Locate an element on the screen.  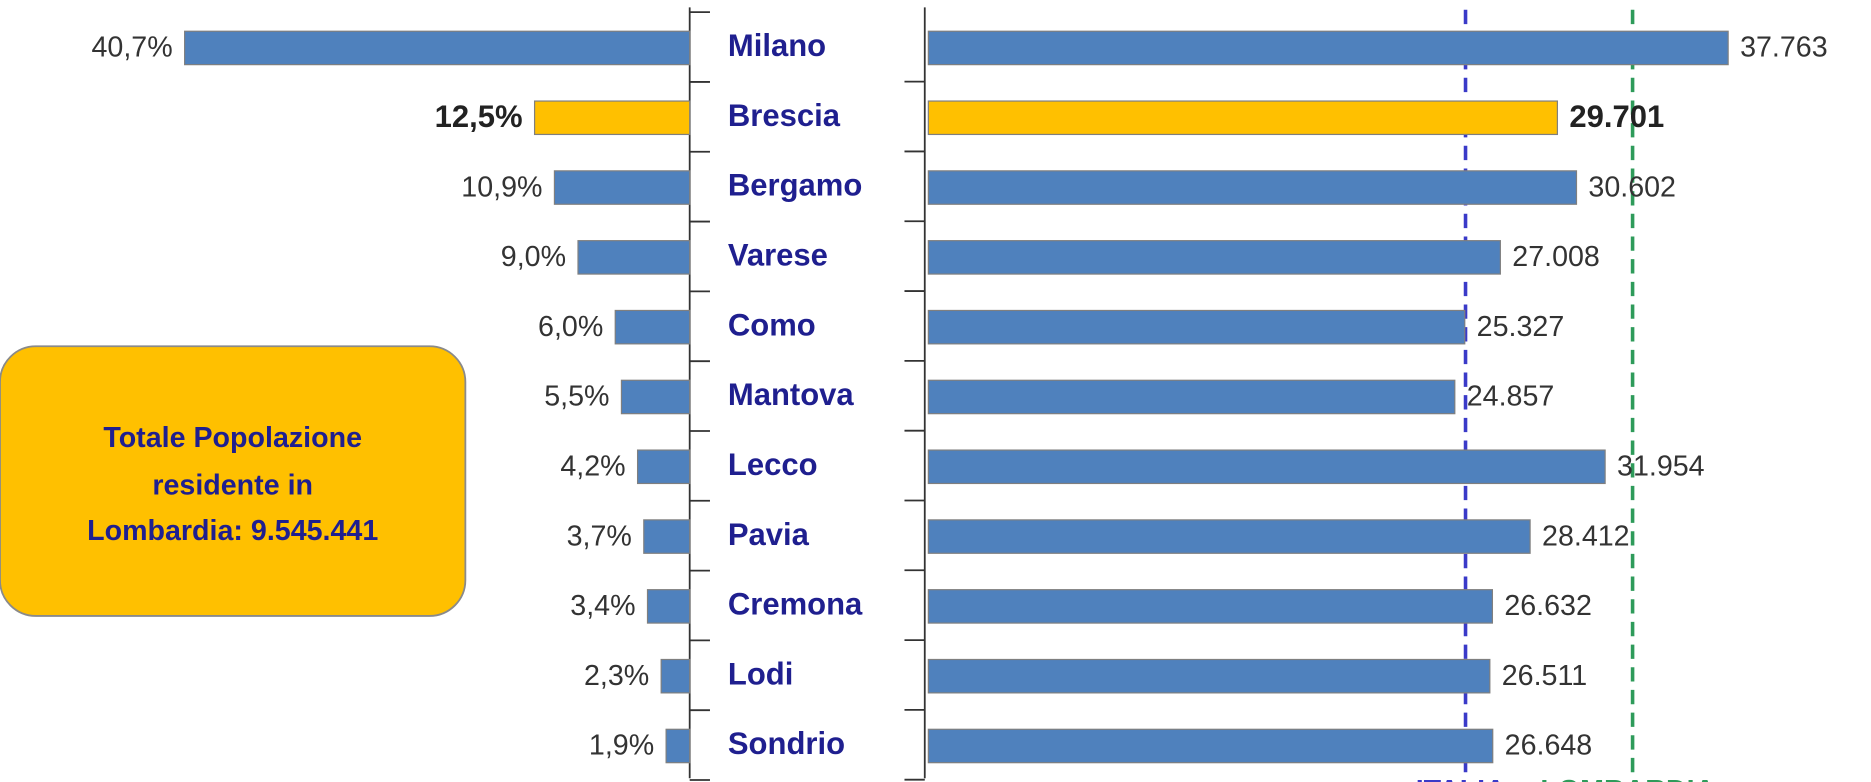
value-label: 37.763 is located at coordinates (1784, 48).